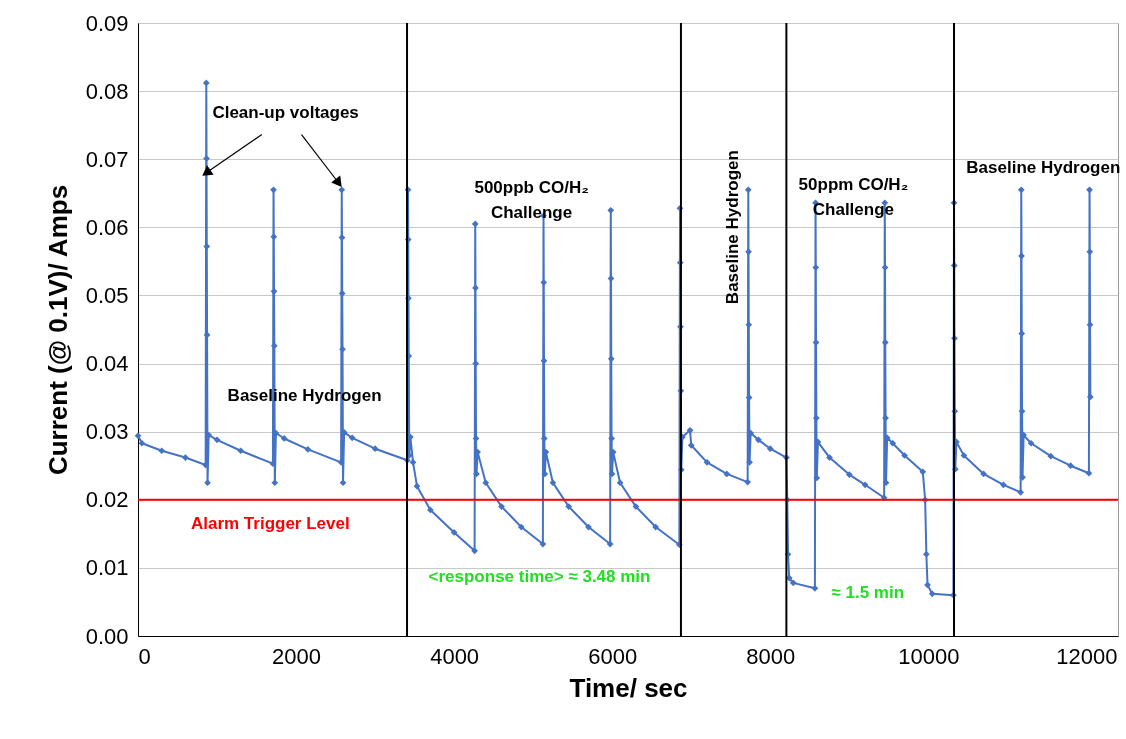 The image size is (1126, 739). I want to click on x-tick-label: 10000, so click(929, 656).